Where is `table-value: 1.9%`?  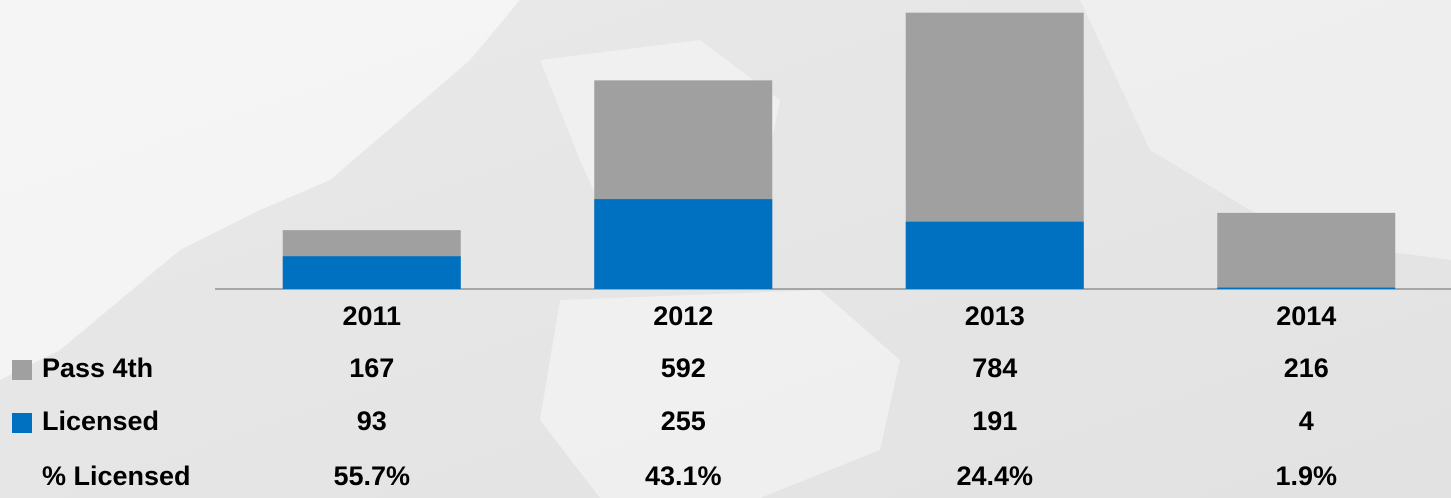 table-value: 1.9% is located at coordinates (1306, 476).